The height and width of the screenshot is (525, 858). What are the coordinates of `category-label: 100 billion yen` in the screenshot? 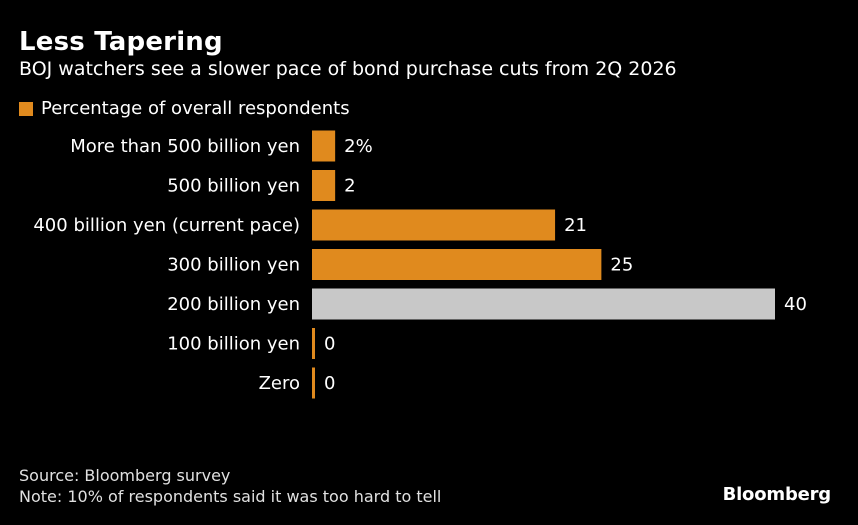 It's located at (233, 344).